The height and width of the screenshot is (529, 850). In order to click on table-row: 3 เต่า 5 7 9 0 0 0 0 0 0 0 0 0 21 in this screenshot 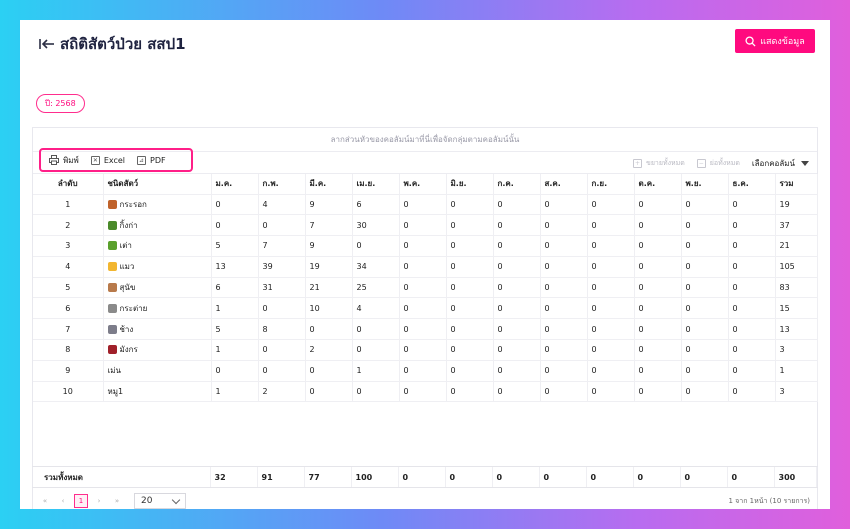, I will do `click(425, 246)`.